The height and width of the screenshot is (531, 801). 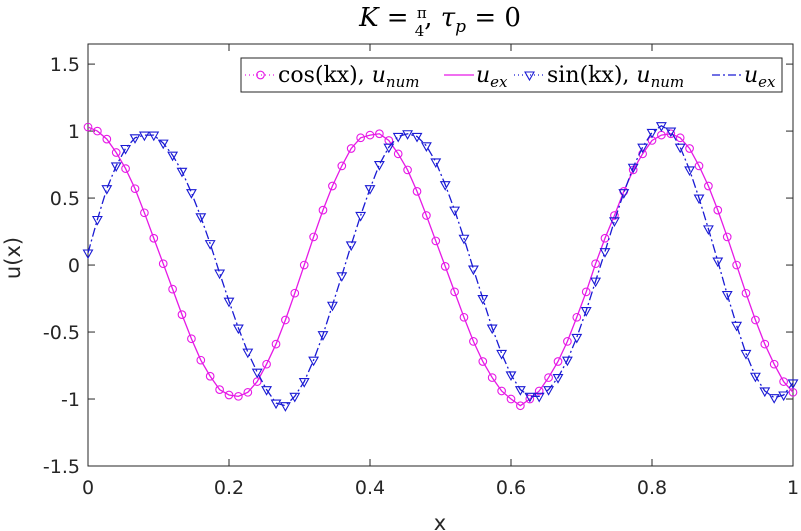 I want to click on legend-cos-ex-label: uex, so click(x=492, y=77).